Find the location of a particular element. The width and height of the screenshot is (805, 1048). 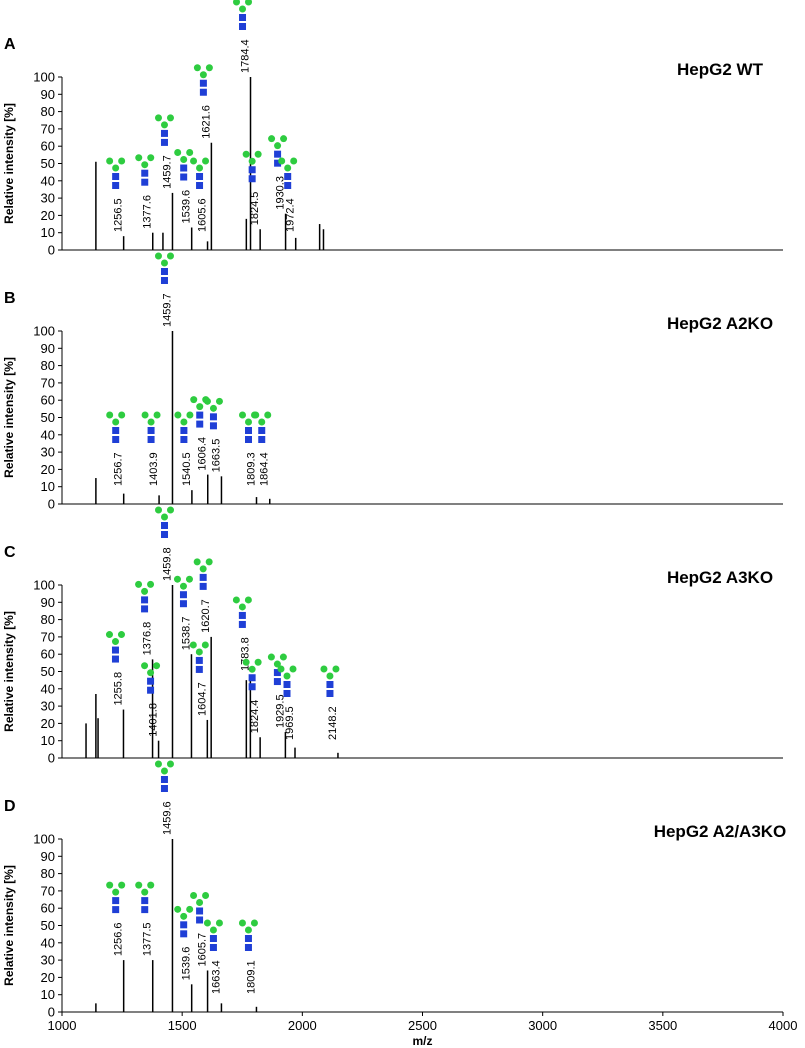

peak-label: 1663.5 is located at coordinates (216, 456).